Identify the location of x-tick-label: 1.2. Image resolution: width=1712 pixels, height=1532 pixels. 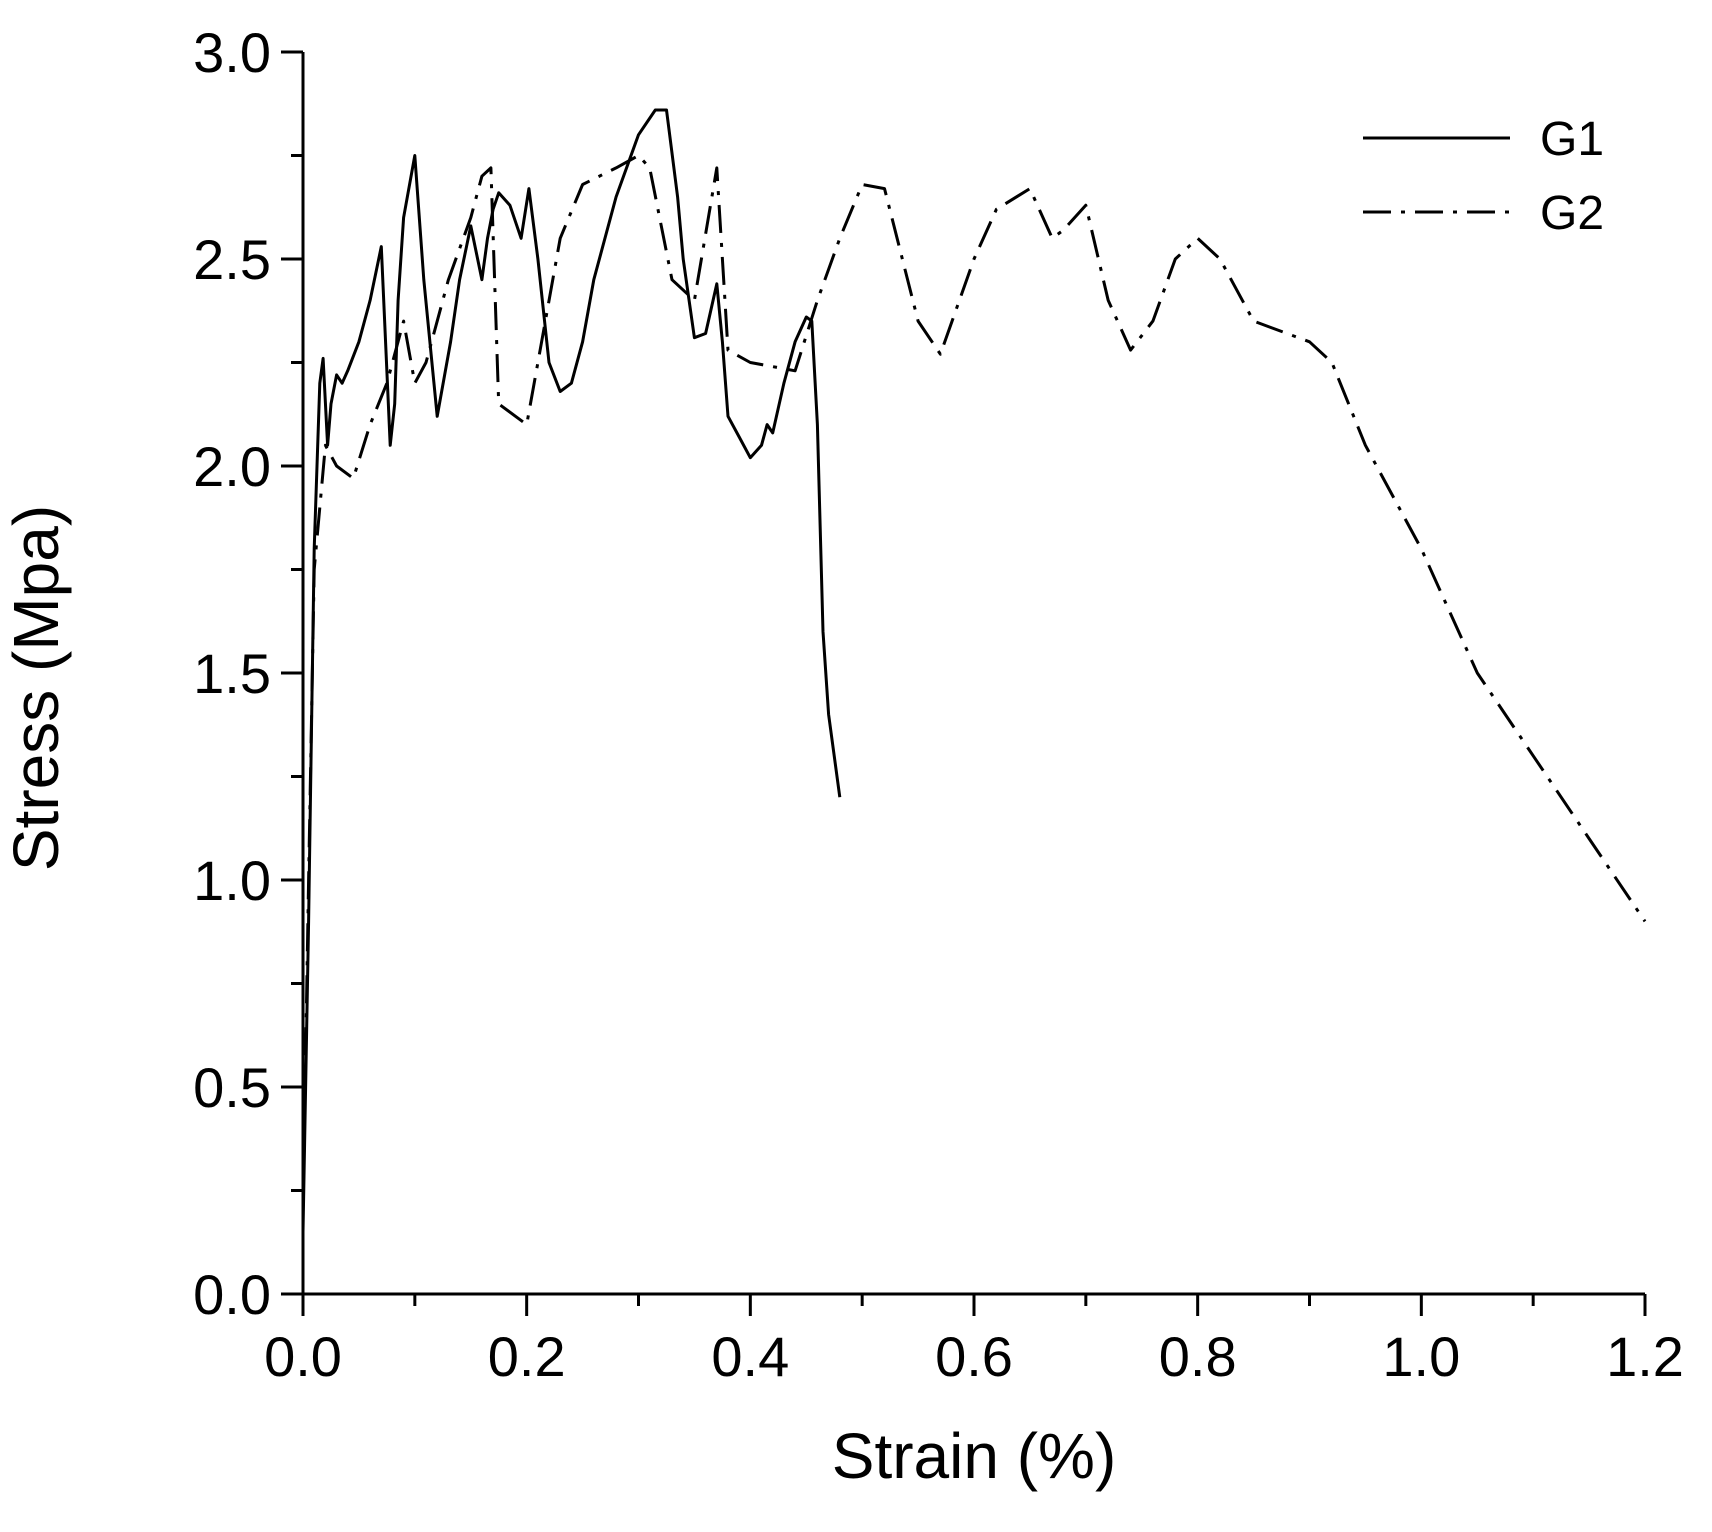
(1645, 1356).